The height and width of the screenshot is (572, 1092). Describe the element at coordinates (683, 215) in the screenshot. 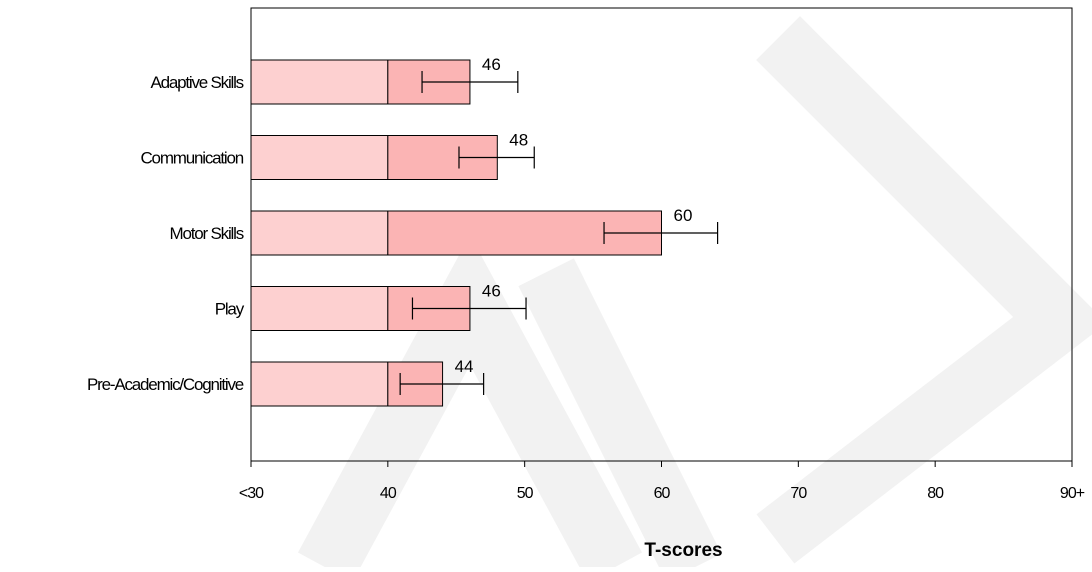

I see `data-label: 60` at that location.